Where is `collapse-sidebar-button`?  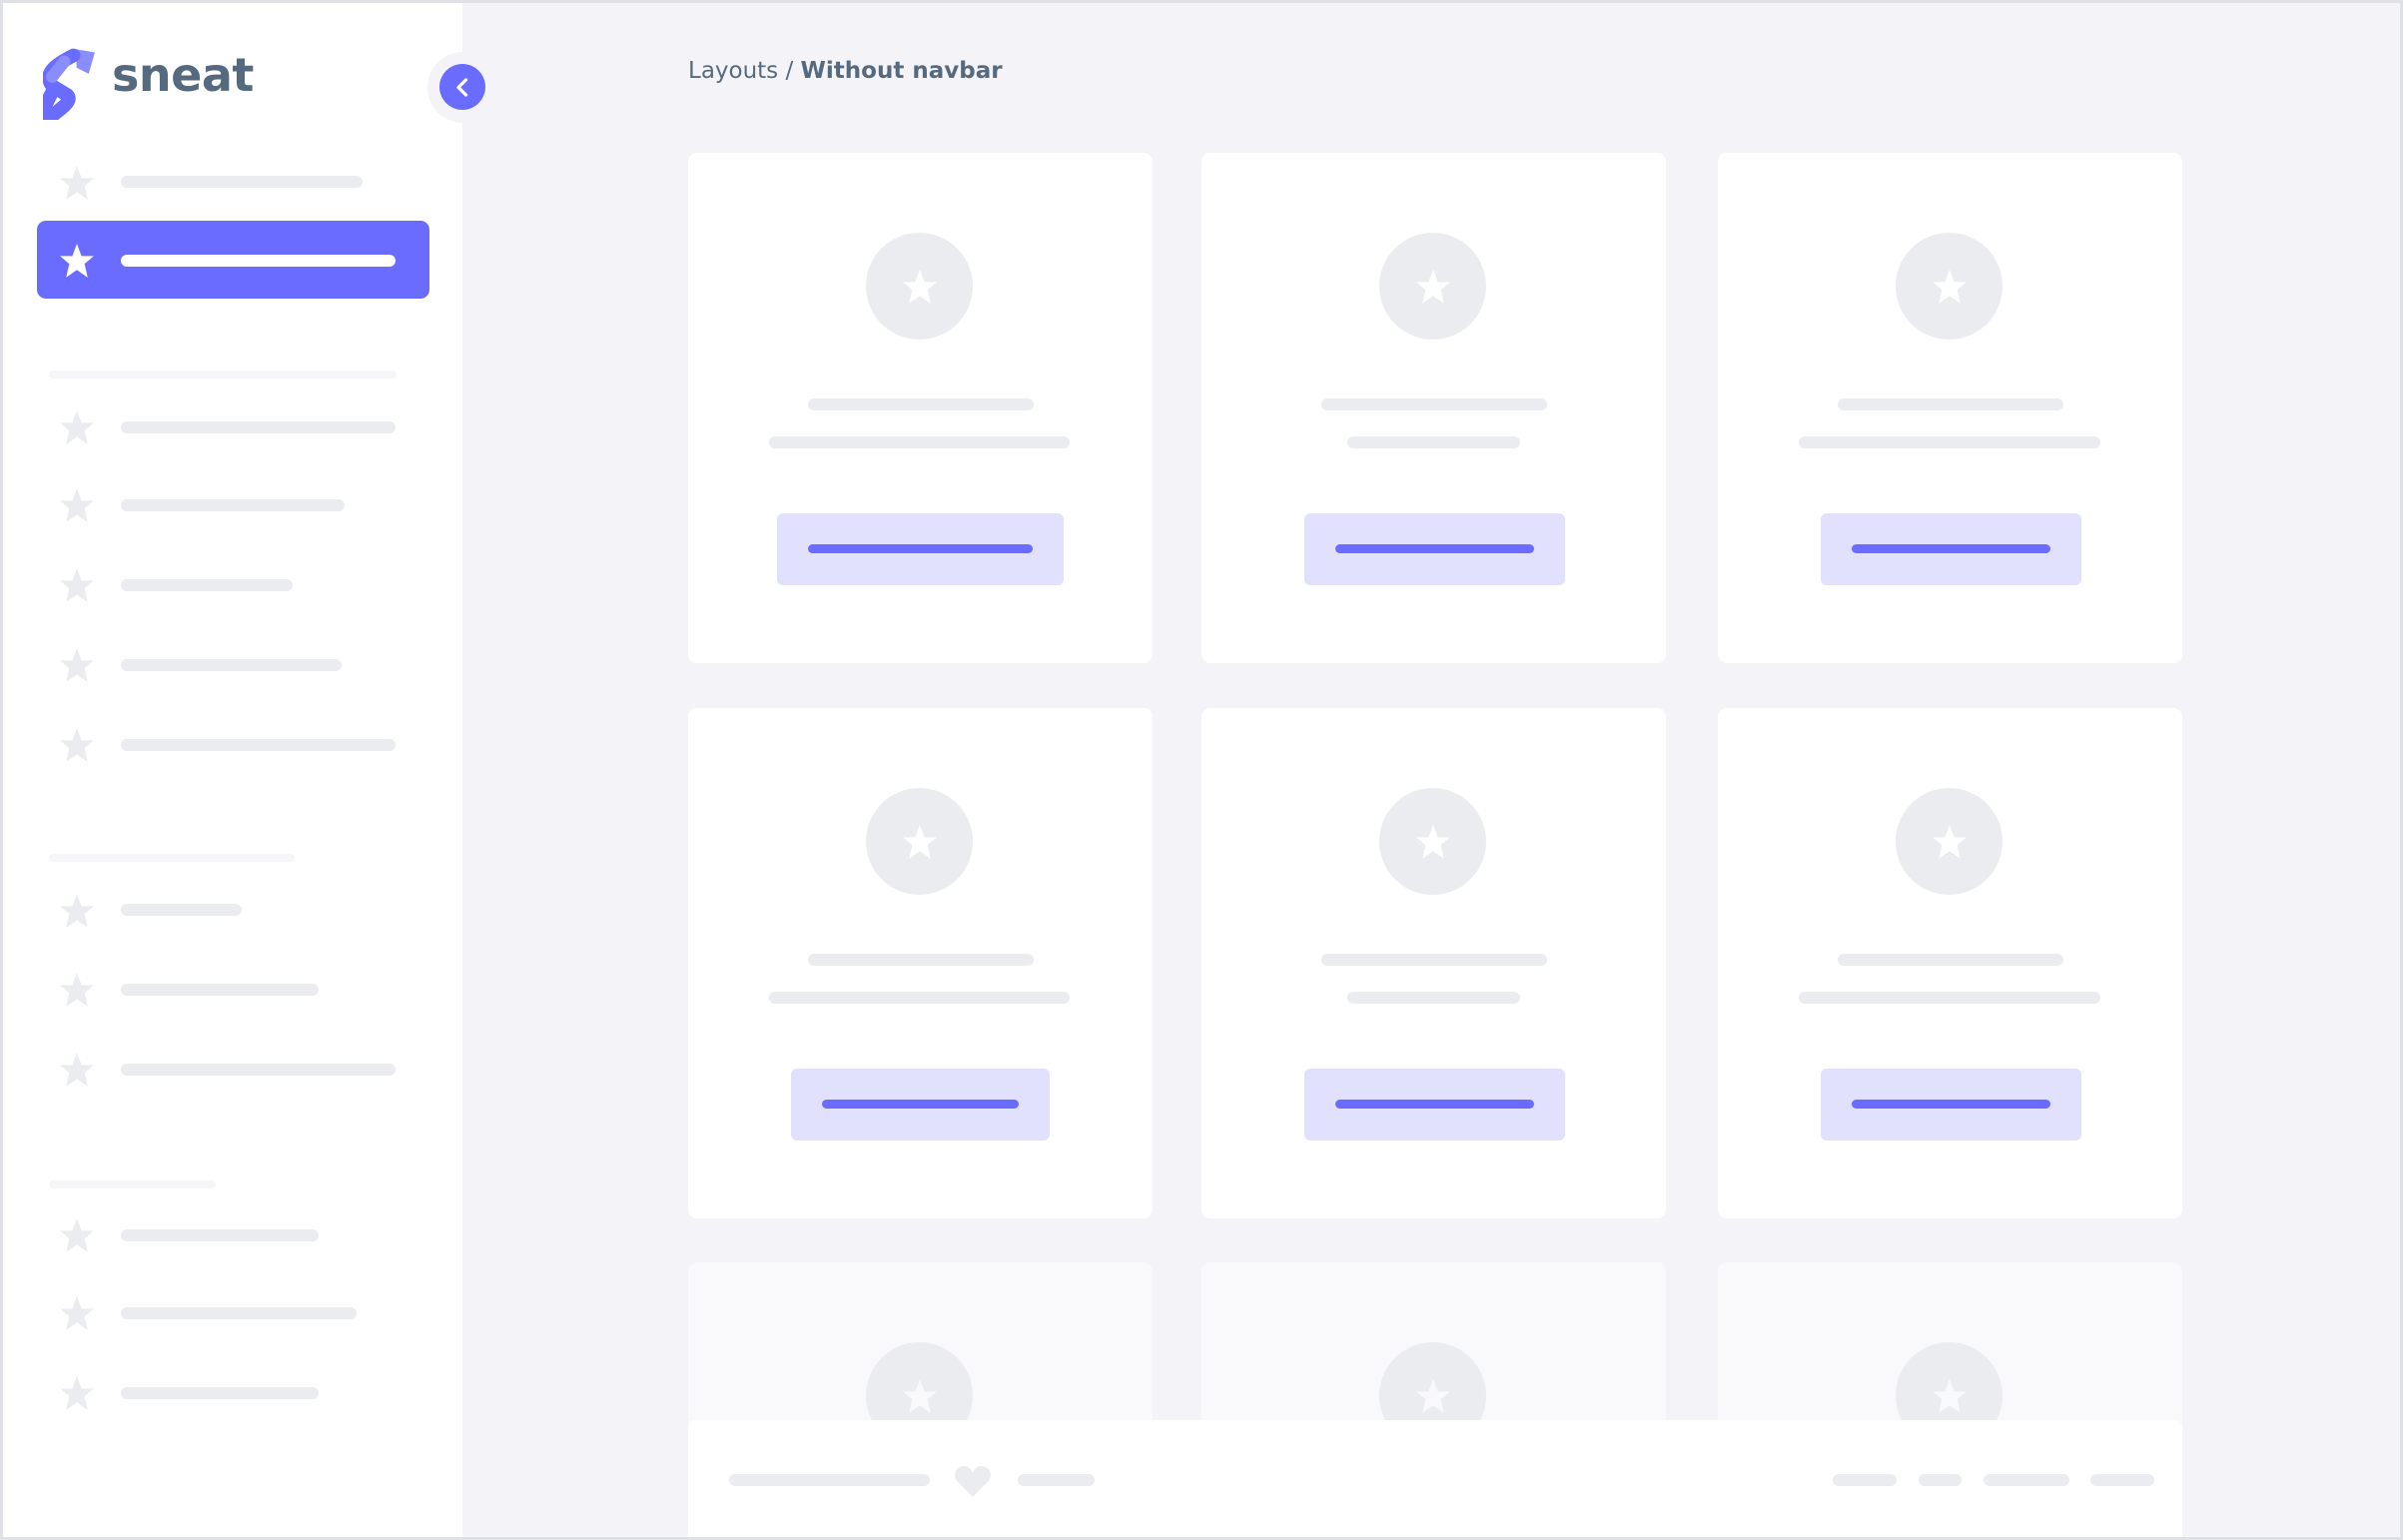 collapse-sidebar-button is located at coordinates (462, 87).